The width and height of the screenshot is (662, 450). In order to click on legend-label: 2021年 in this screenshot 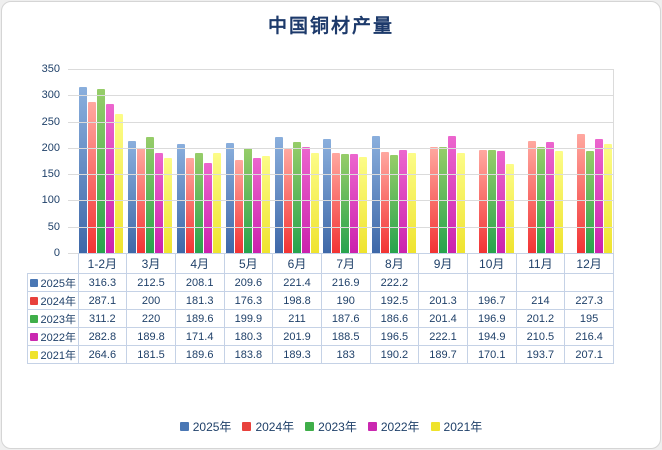, I will do `click(463, 427)`.